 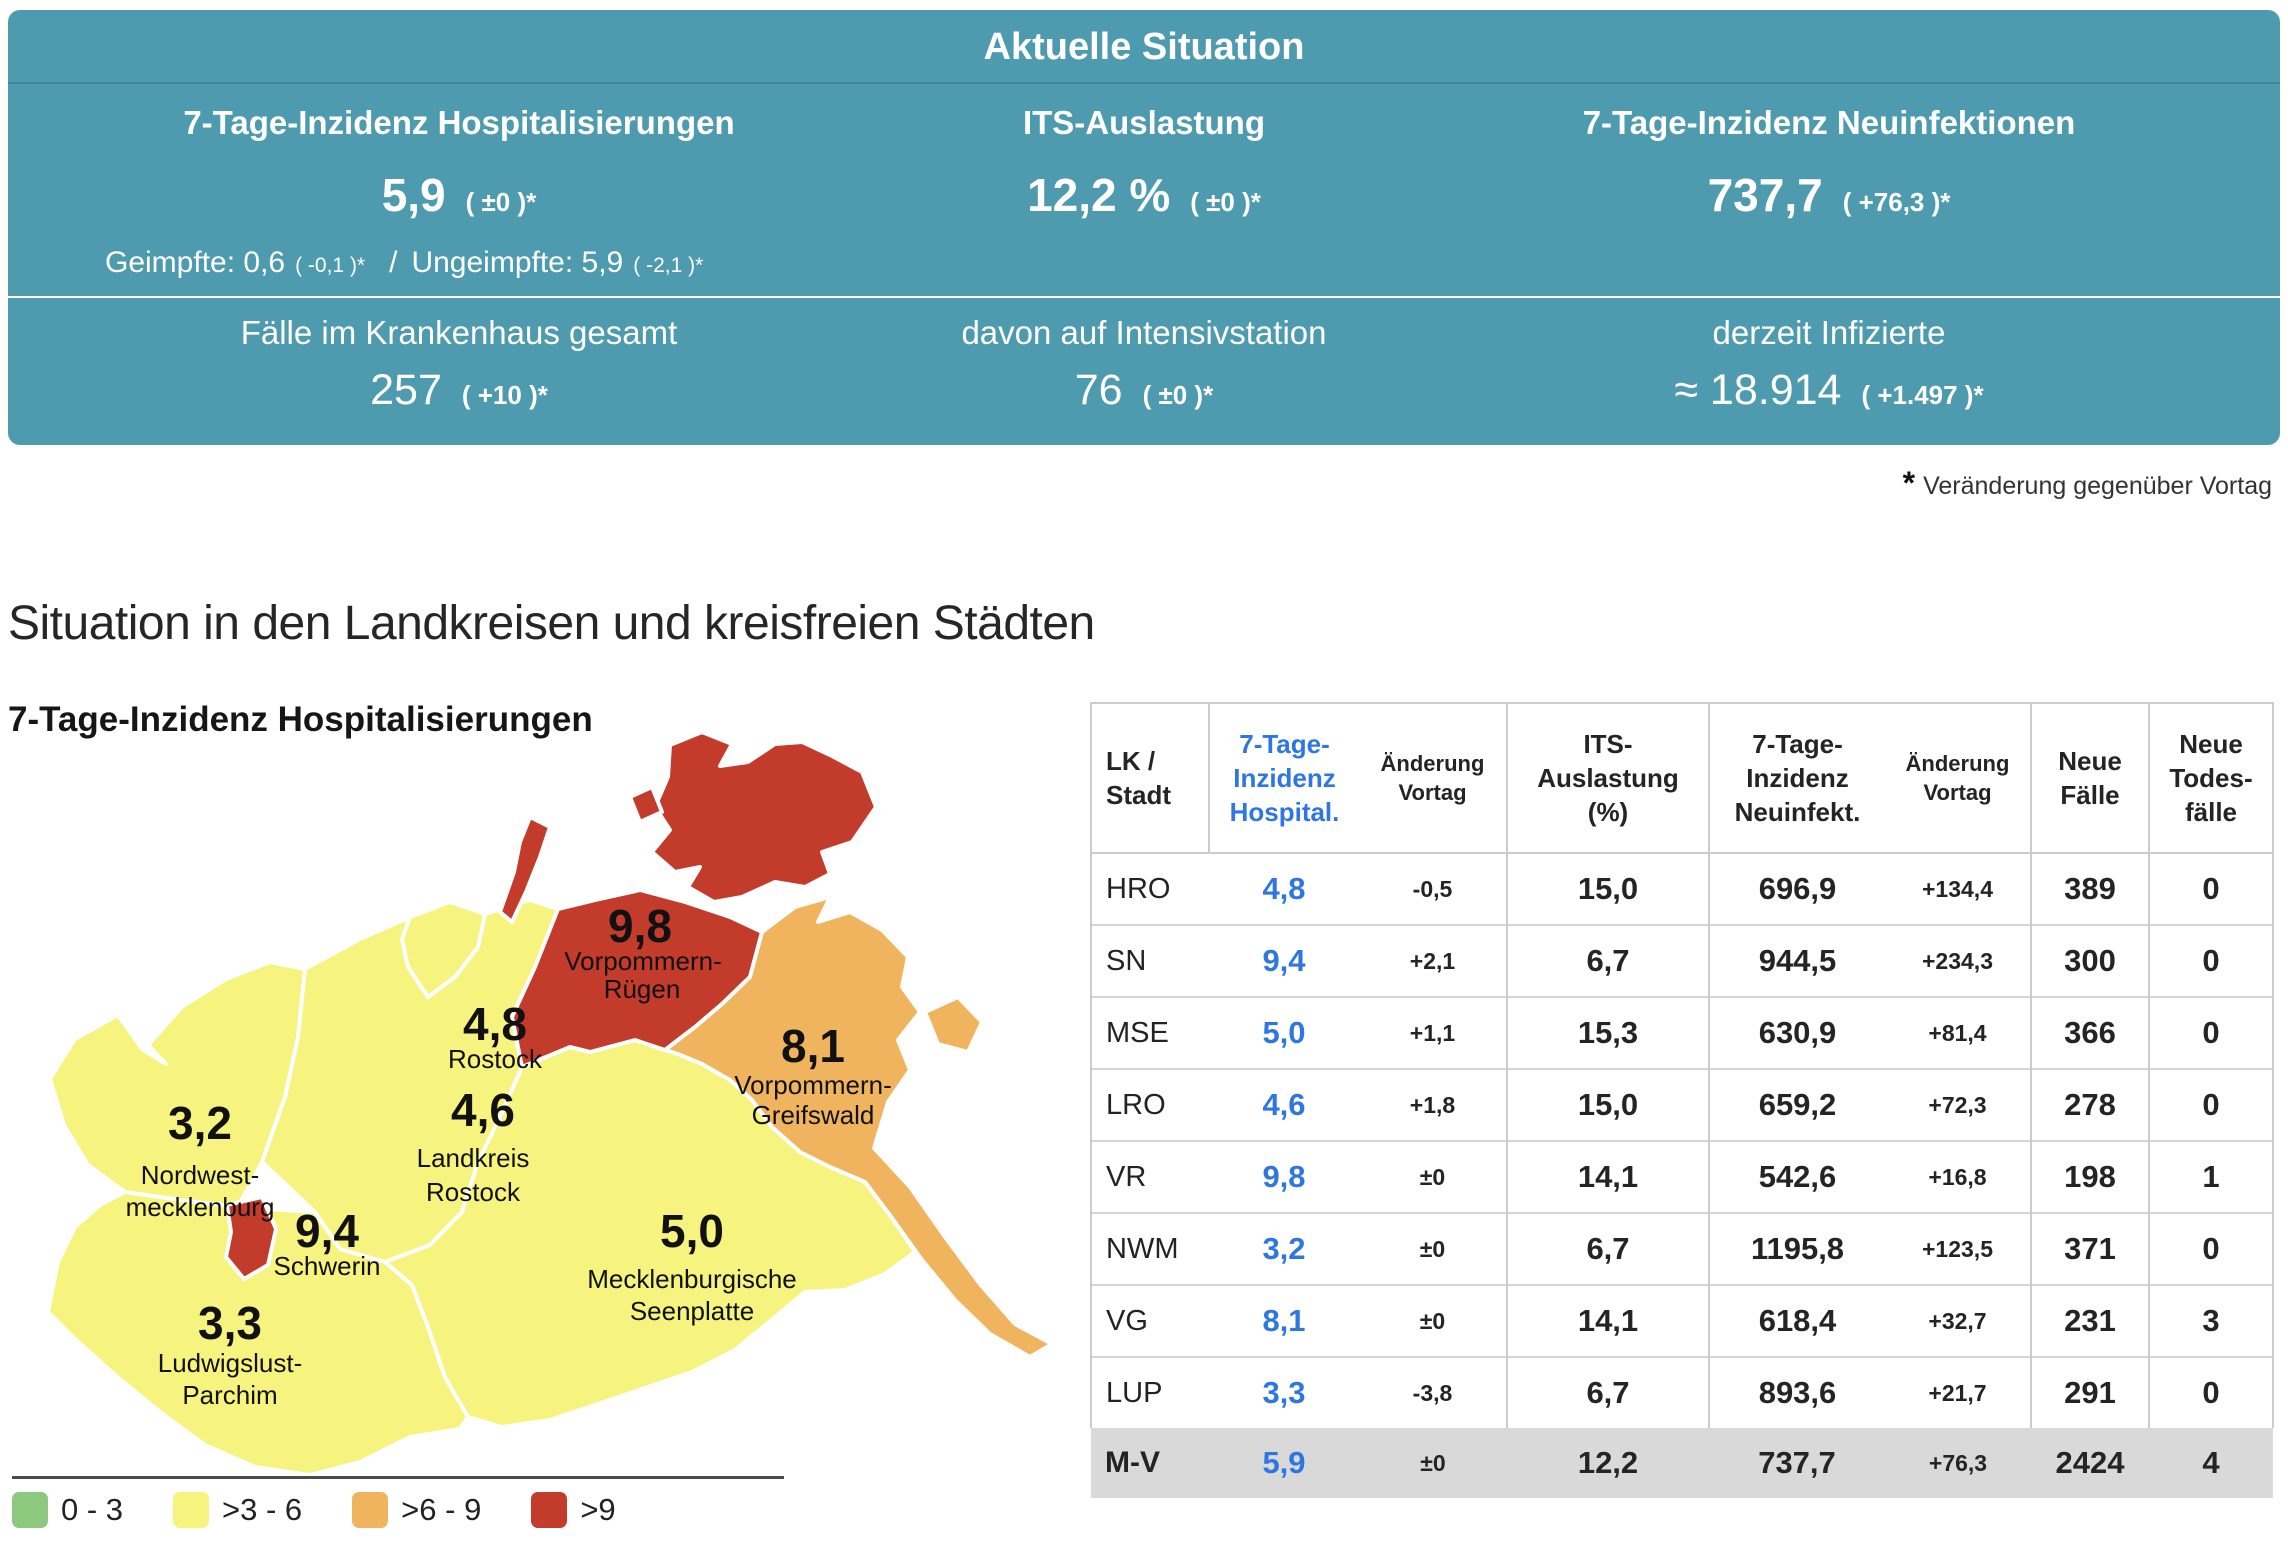 What do you see at coordinates (517, 262) in the screenshot?
I see `unvaccinated-value: Ungeimpfte: 5,9` at bounding box center [517, 262].